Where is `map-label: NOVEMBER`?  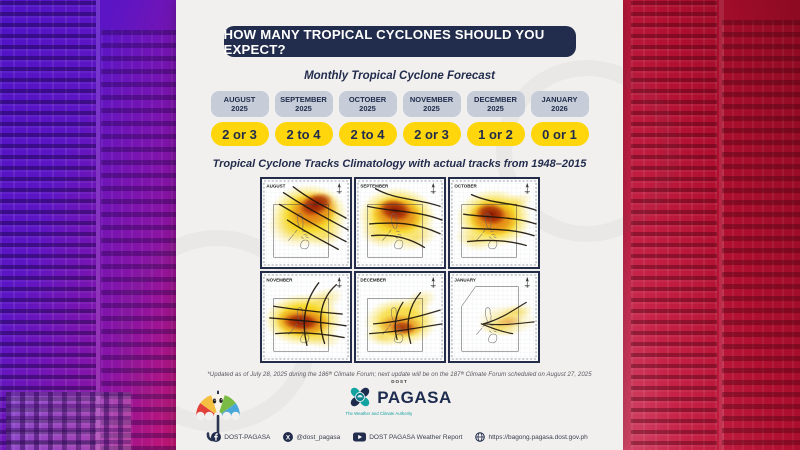
map-label: NOVEMBER is located at coordinates (279, 279).